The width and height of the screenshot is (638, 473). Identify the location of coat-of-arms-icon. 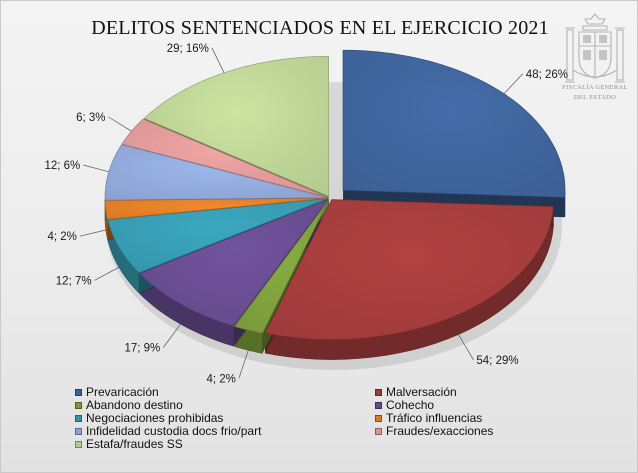
(595, 48).